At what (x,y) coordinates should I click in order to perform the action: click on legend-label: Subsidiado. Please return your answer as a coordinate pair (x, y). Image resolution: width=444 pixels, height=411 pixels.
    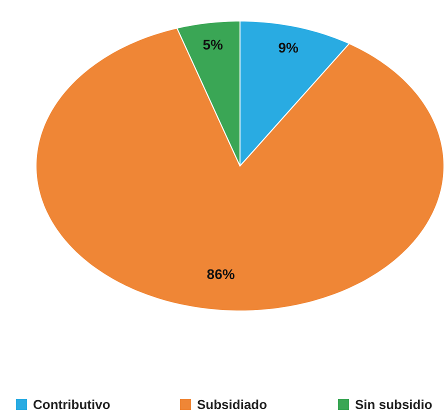
    Looking at the image, I should click on (232, 404).